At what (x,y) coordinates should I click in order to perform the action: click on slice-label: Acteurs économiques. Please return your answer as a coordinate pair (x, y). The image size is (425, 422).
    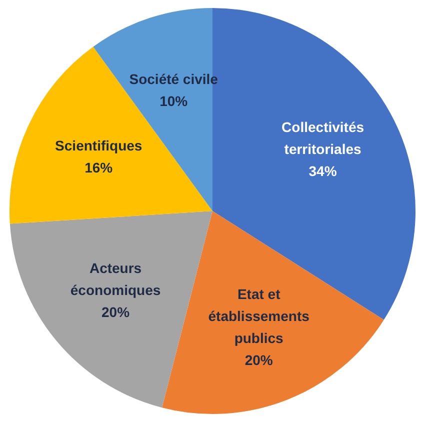
    Looking at the image, I should click on (115, 279).